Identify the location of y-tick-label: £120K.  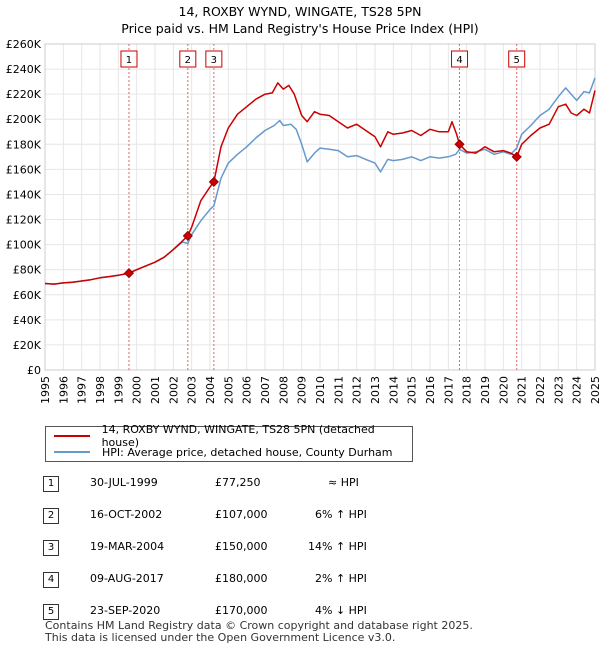
(24, 220).